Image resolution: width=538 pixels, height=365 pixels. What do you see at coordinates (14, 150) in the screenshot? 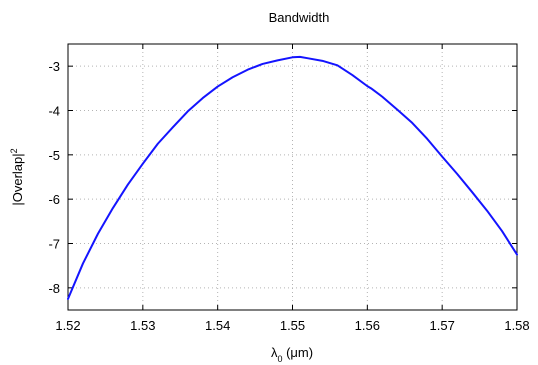
I see `y-axis-label-superscript: 2` at bounding box center [14, 150].